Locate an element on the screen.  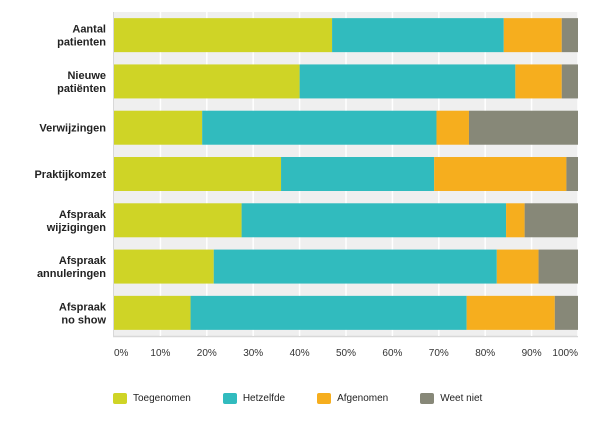
x-tick-label: 0% is located at coordinates (121, 353).